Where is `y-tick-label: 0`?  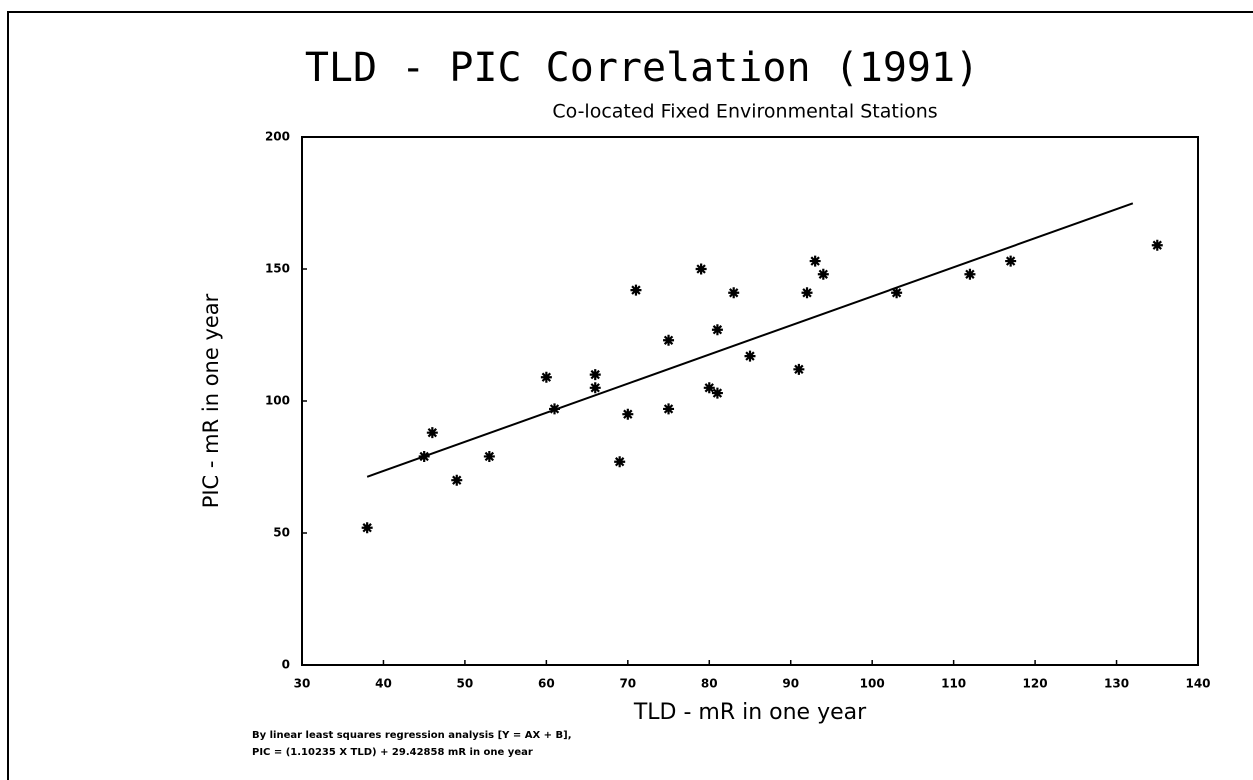
y-tick-label: 0 is located at coordinates (286, 665).